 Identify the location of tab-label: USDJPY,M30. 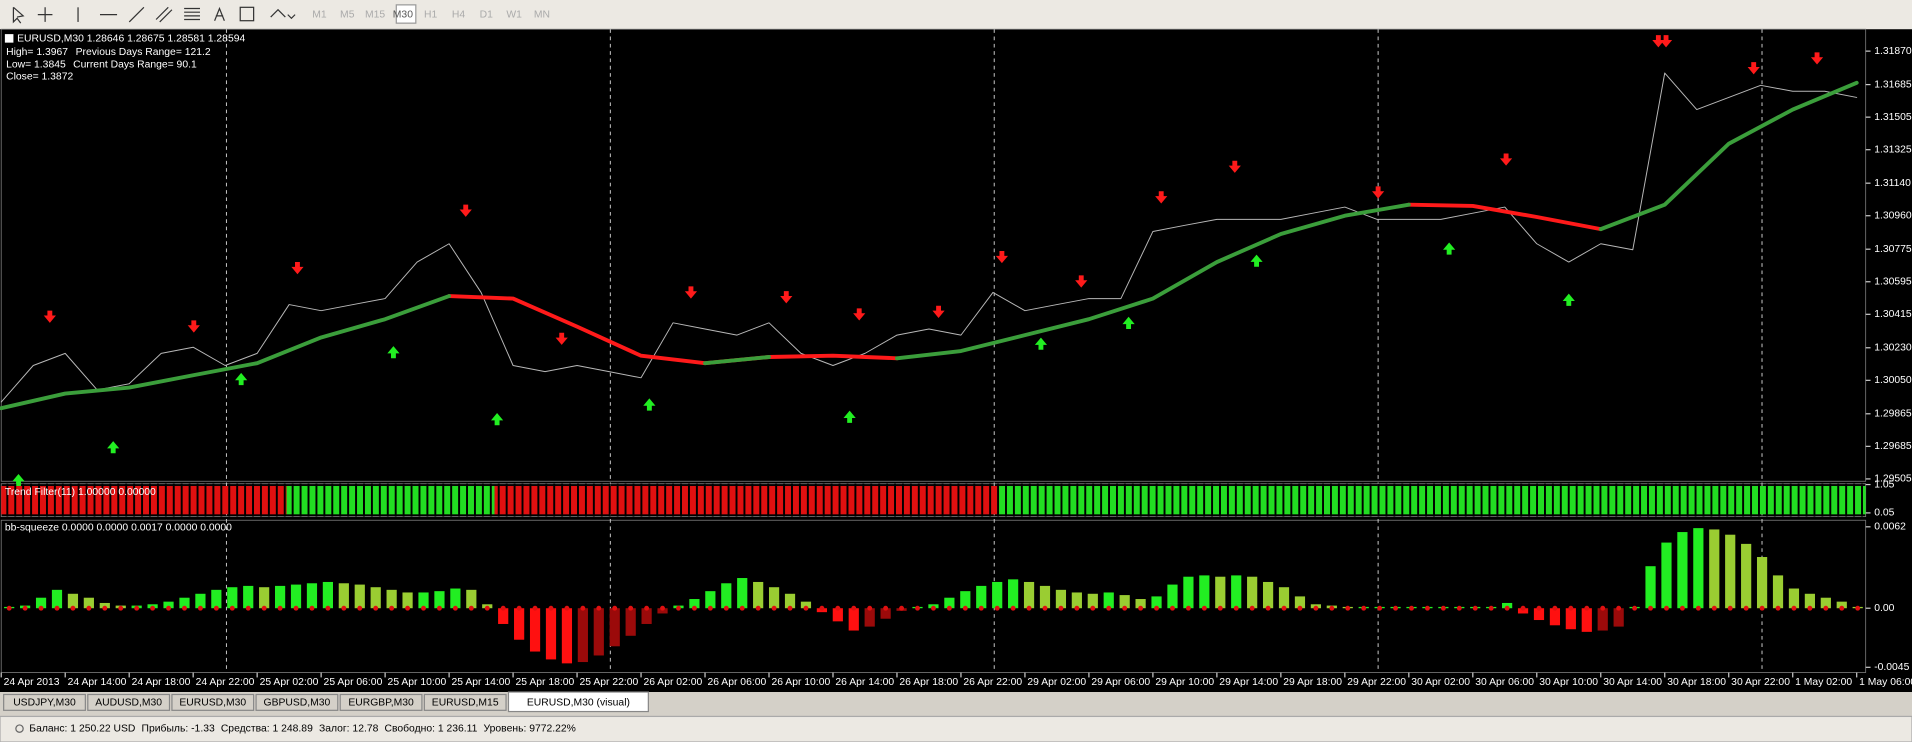
(44, 703).